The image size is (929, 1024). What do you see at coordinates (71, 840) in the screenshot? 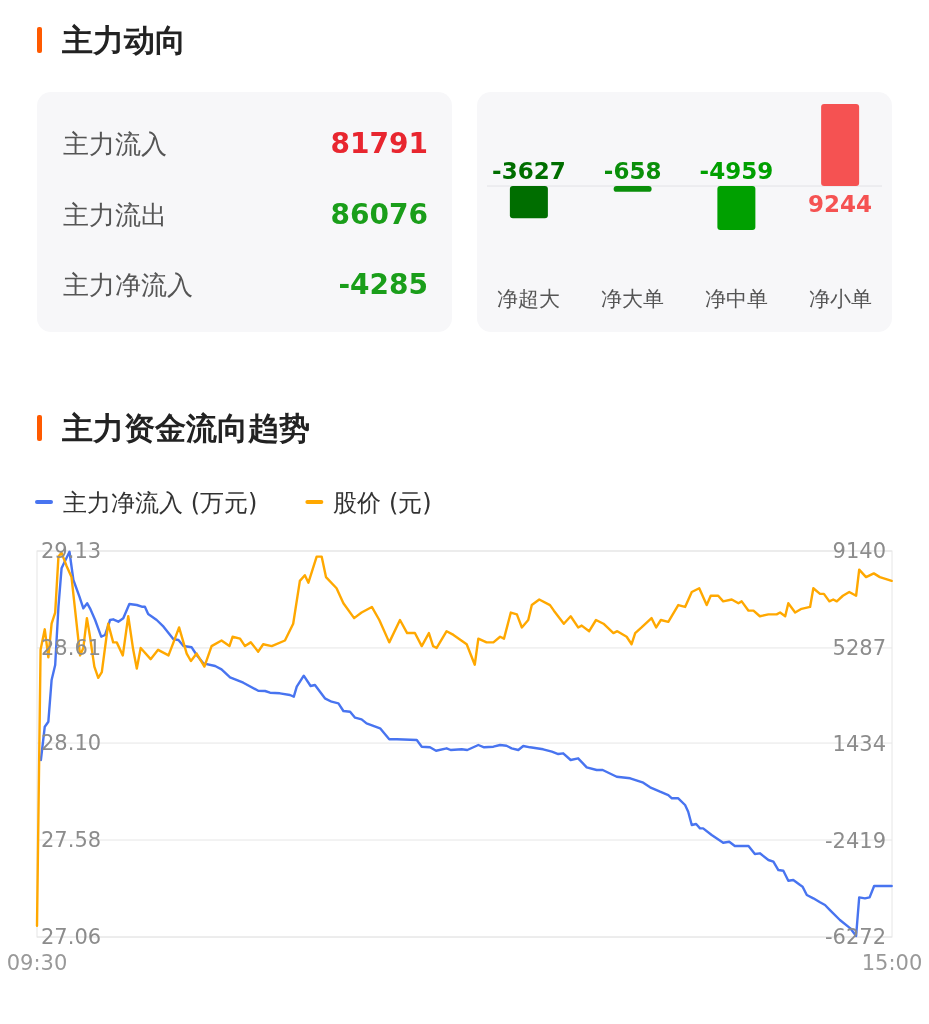
I see `y-tick-label: 27.58` at bounding box center [71, 840].